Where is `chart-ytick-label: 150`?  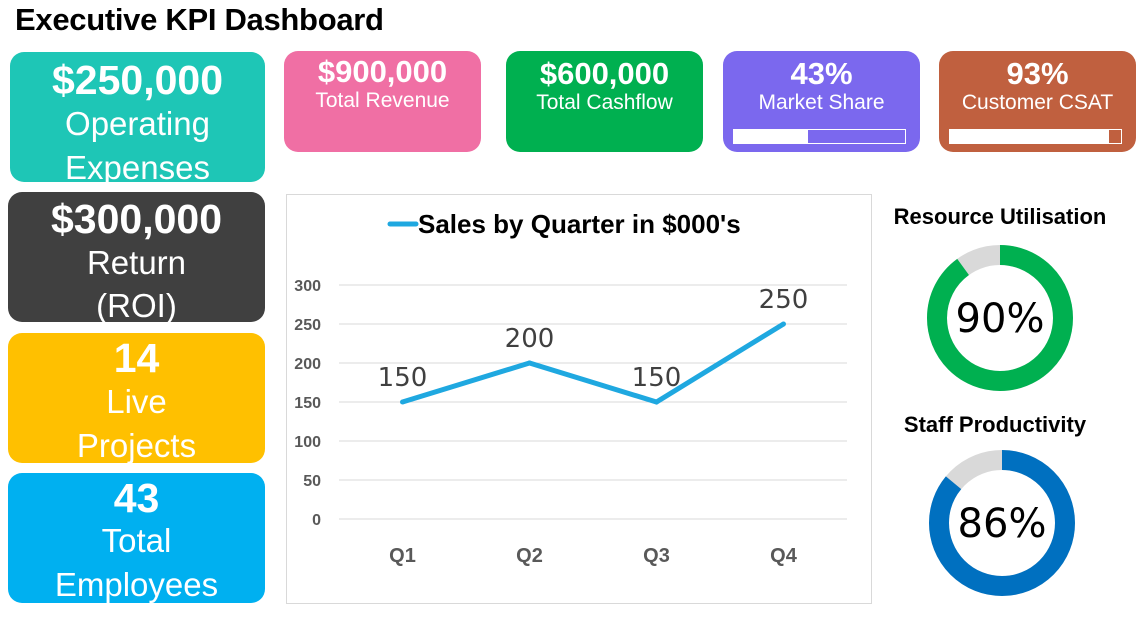 chart-ytick-label: 150 is located at coordinates (307, 403).